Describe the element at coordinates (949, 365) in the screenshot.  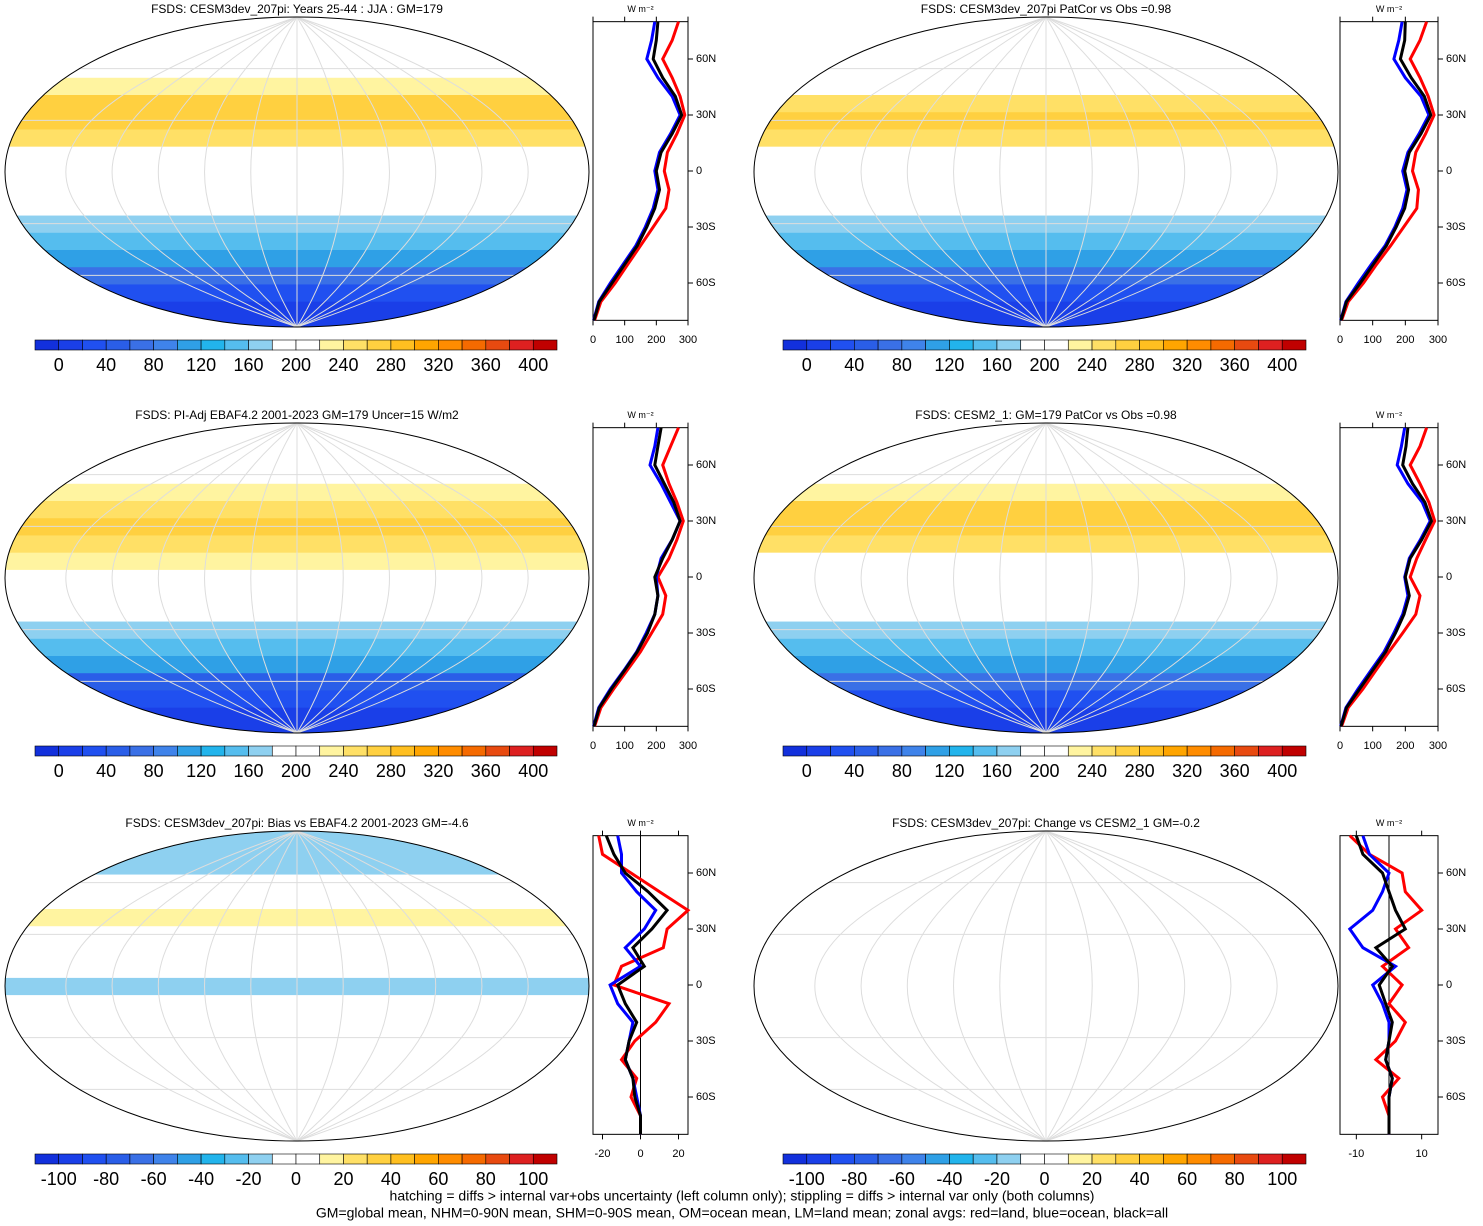
I see `colorbar-label: 120` at that location.